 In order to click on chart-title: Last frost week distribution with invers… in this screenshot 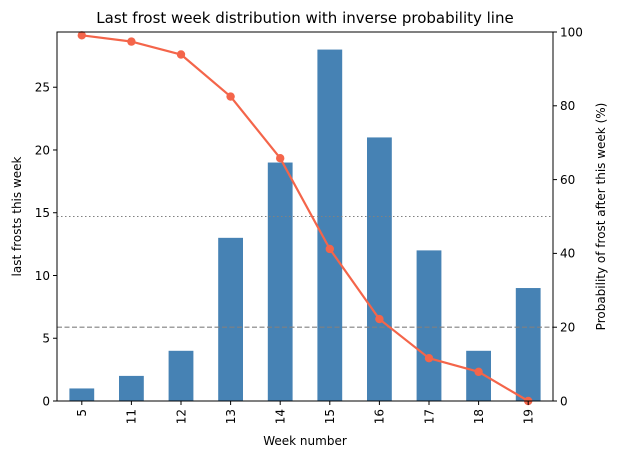, I will do `click(304, 18)`.